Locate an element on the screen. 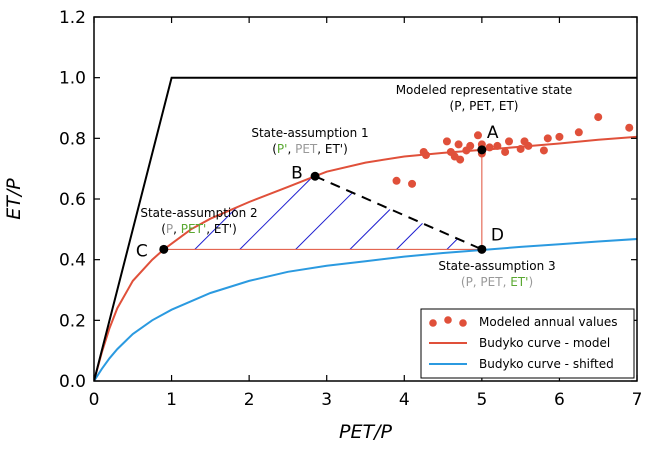 This screenshot has width=647, height=449. annotation-var-part: P is located at coordinates (169, 229).